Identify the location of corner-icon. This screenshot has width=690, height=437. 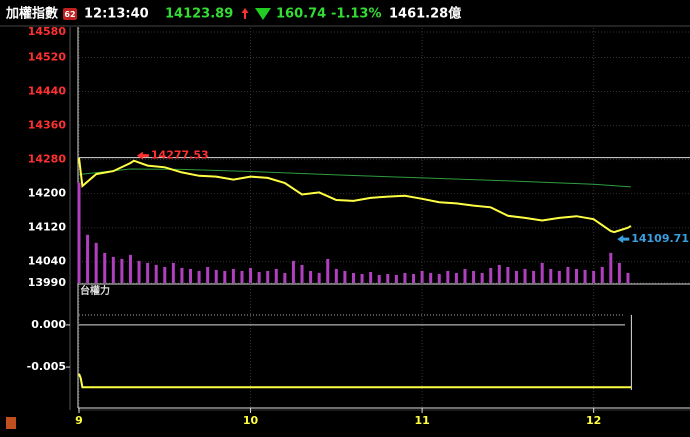
(11, 423).